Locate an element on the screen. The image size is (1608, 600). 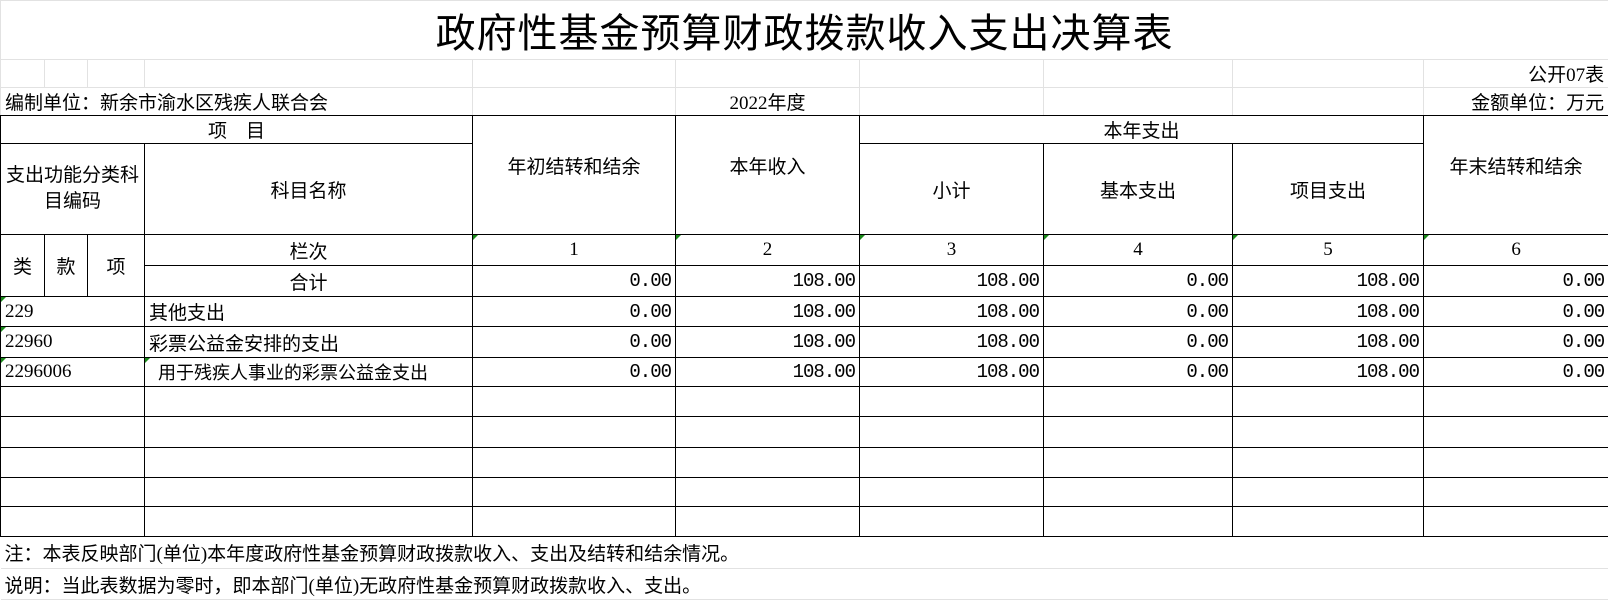
subject-name: 彩票公益金安排的支出 is located at coordinates (309, 342).